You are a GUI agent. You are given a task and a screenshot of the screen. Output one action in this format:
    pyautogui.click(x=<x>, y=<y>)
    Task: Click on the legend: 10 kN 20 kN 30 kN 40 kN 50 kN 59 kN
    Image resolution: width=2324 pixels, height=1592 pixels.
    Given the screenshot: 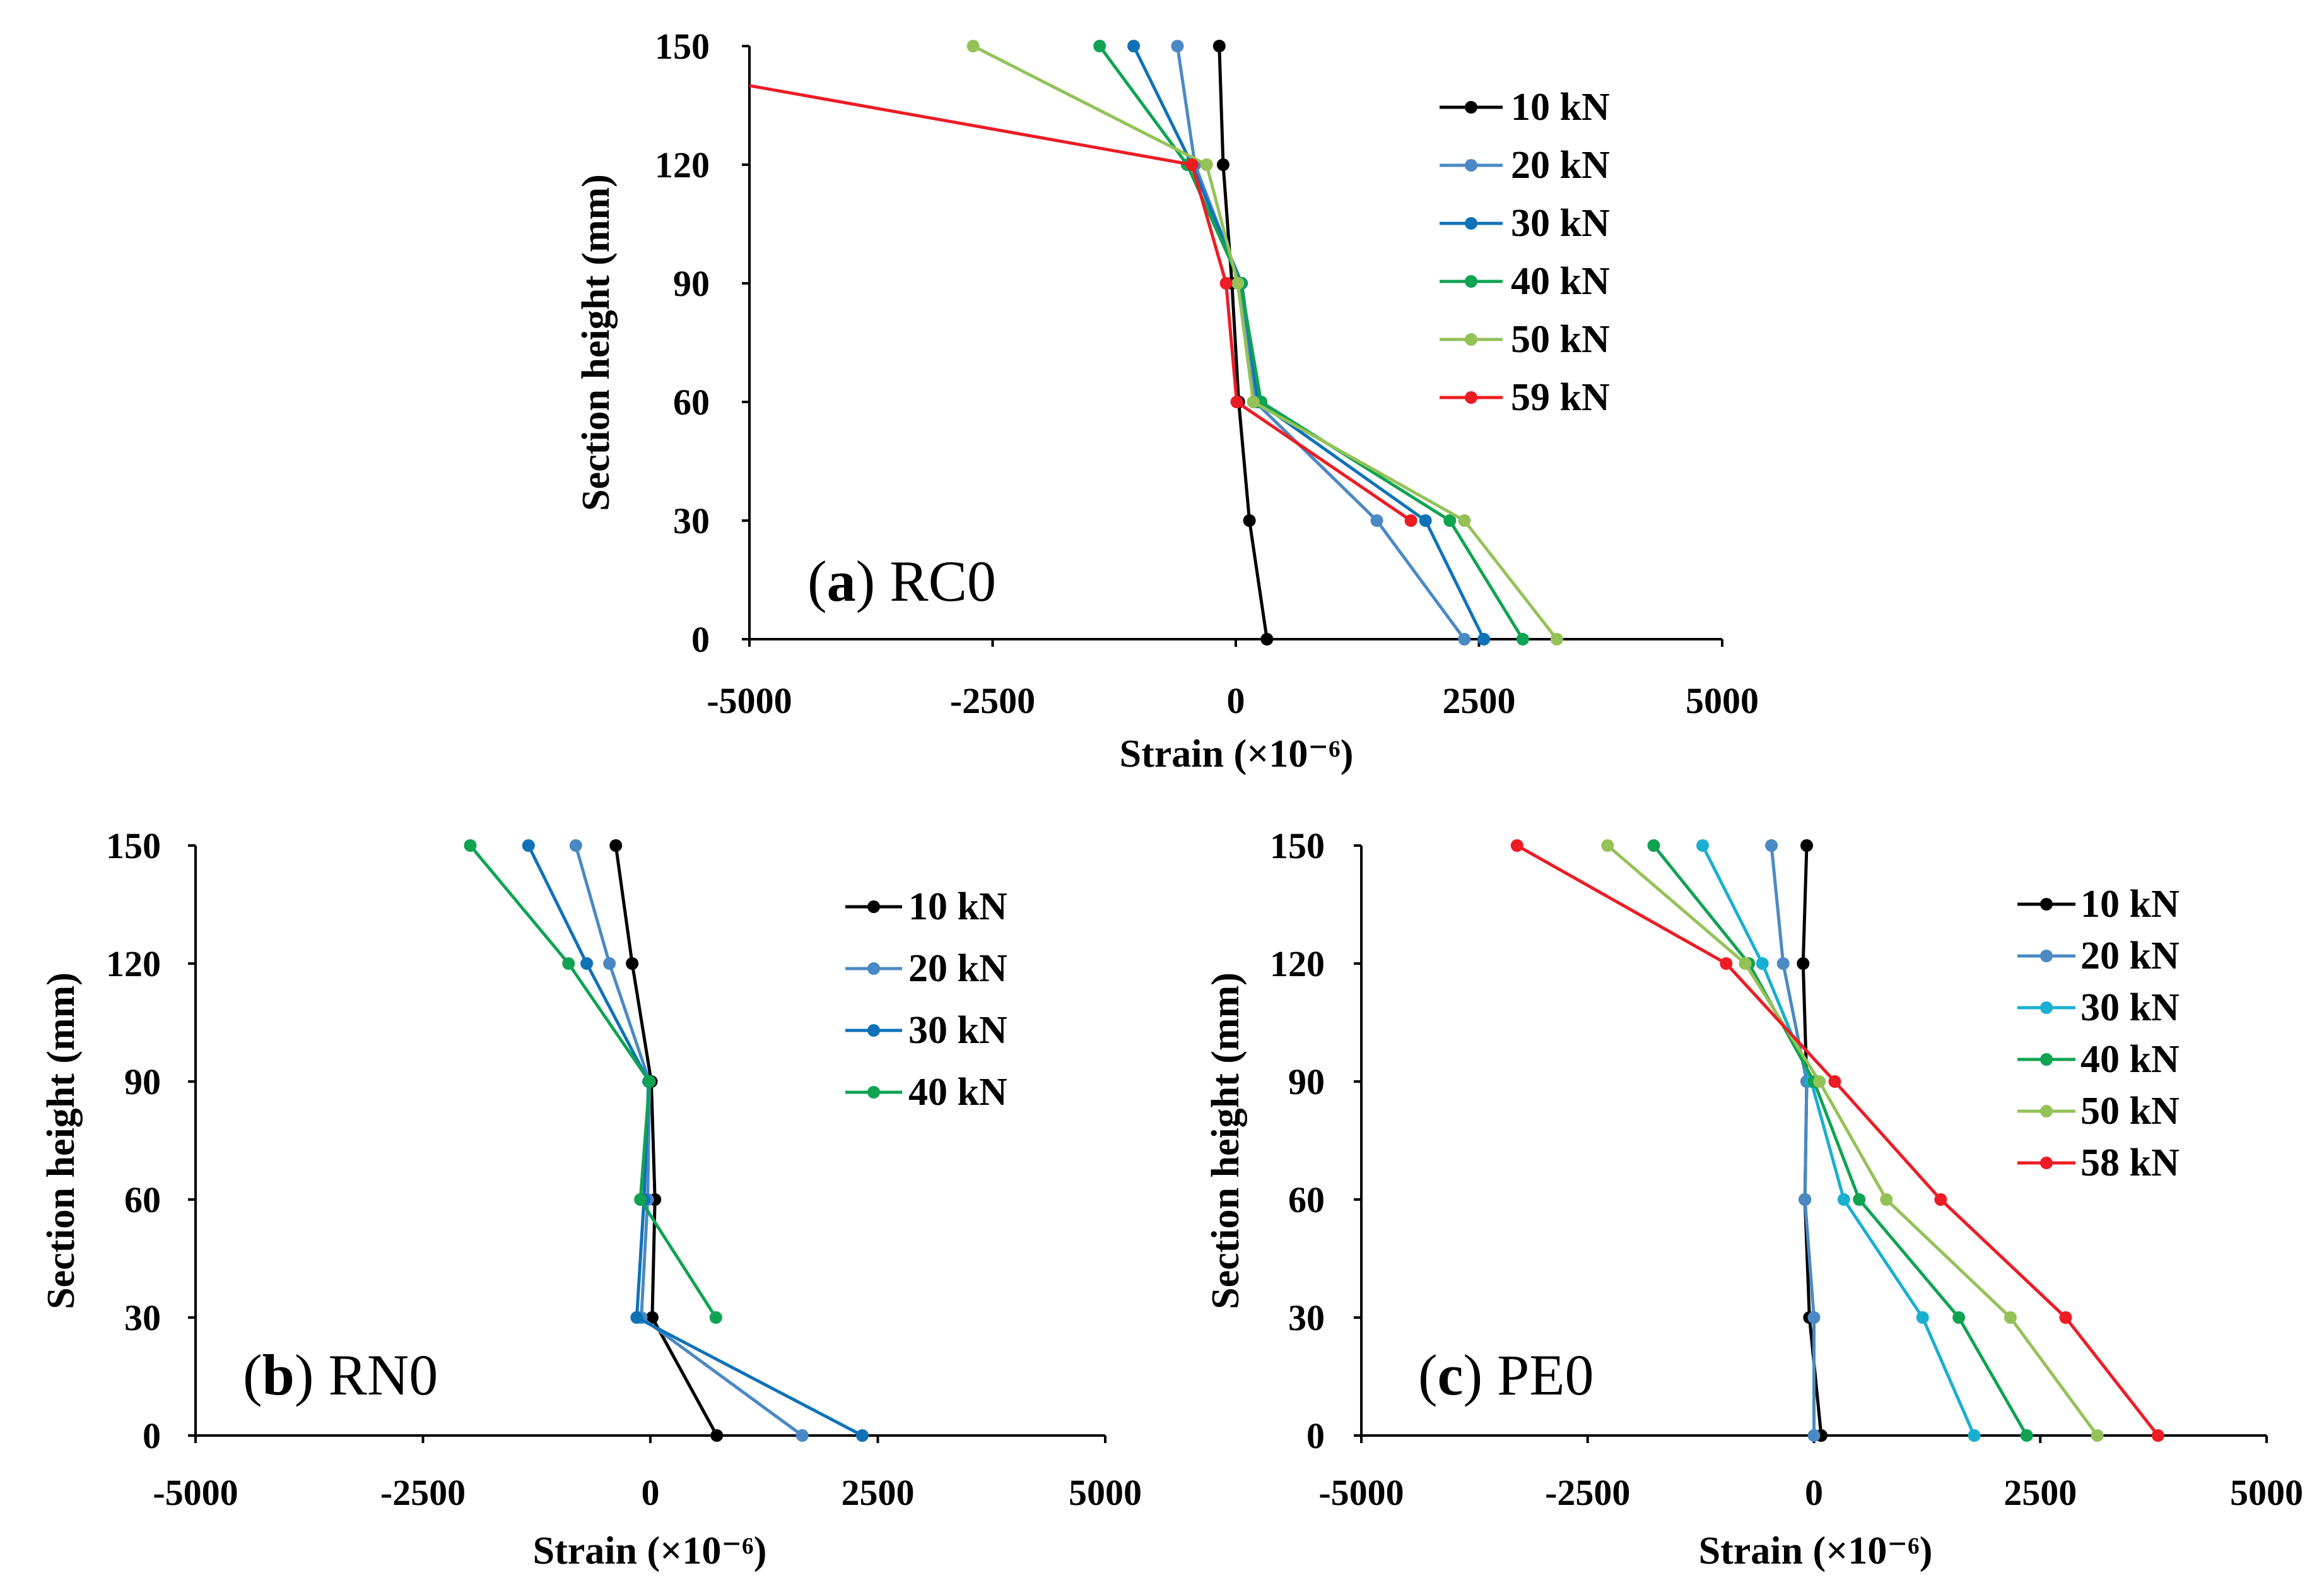 What is the action you would take?
    pyautogui.click(x=1525, y=252)
    